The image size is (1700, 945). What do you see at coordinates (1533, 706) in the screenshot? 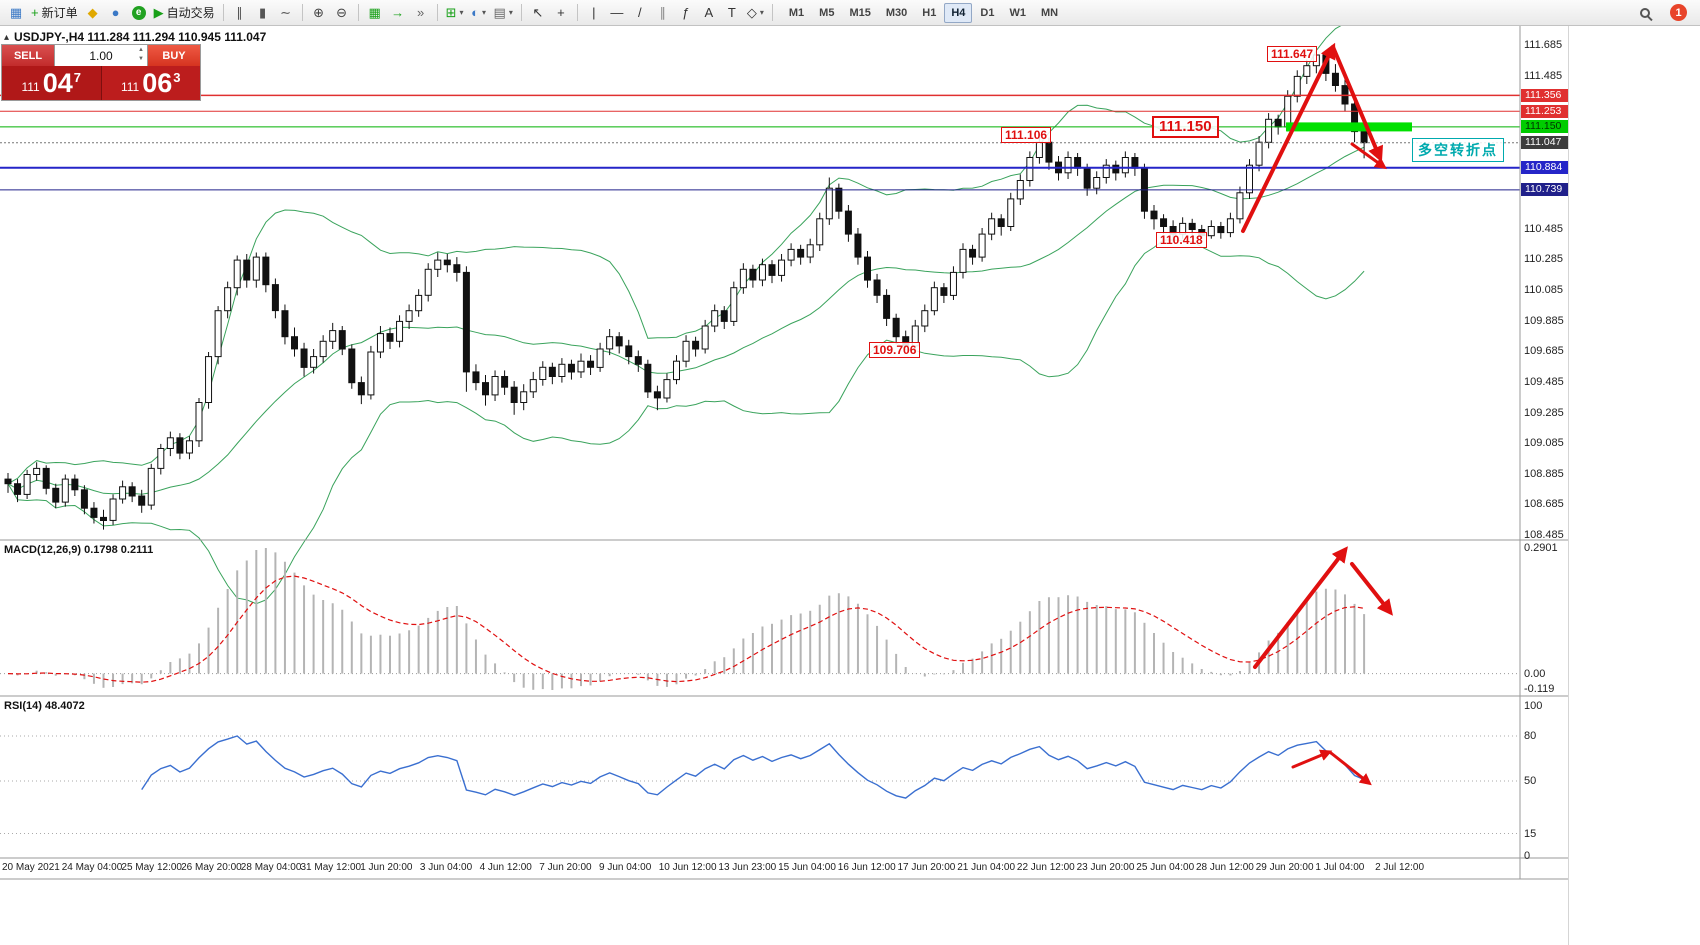
I see `rsi-axis-tick: 100` at bounding box center [1533, 706].